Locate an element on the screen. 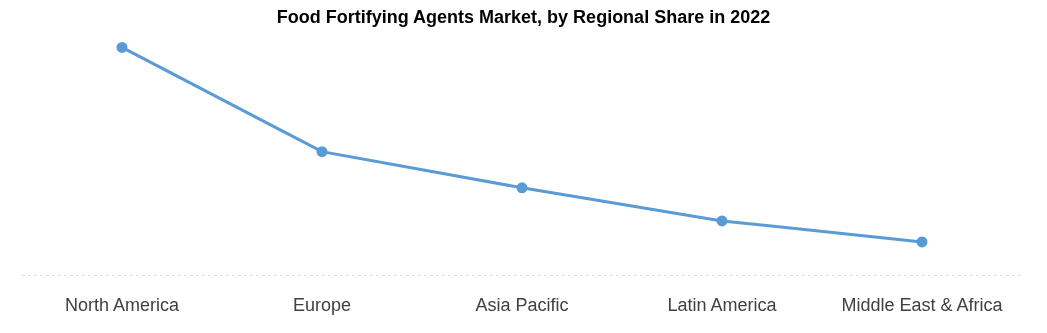 This screenshot has height=333, width=1047. x-tick-label: Latin America is located at coordinates (722, 305).